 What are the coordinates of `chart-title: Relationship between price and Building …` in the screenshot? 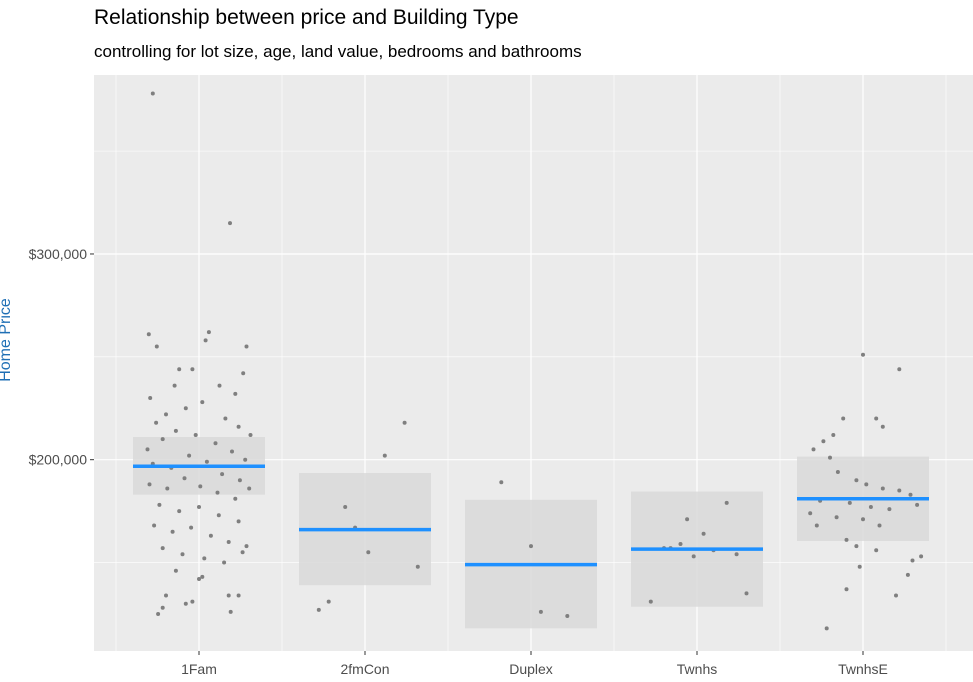 It's located at (306, 17).